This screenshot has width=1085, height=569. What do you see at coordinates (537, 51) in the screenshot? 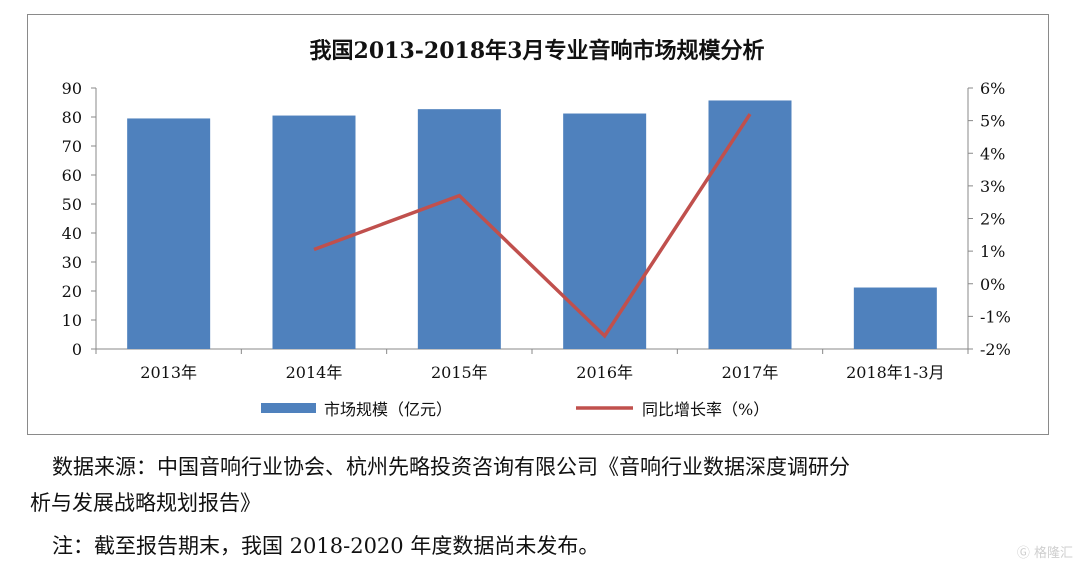
I see `chart-title: 我国2013-2018年3月专业音响市场规模分析` at bounding box center [537, 51].